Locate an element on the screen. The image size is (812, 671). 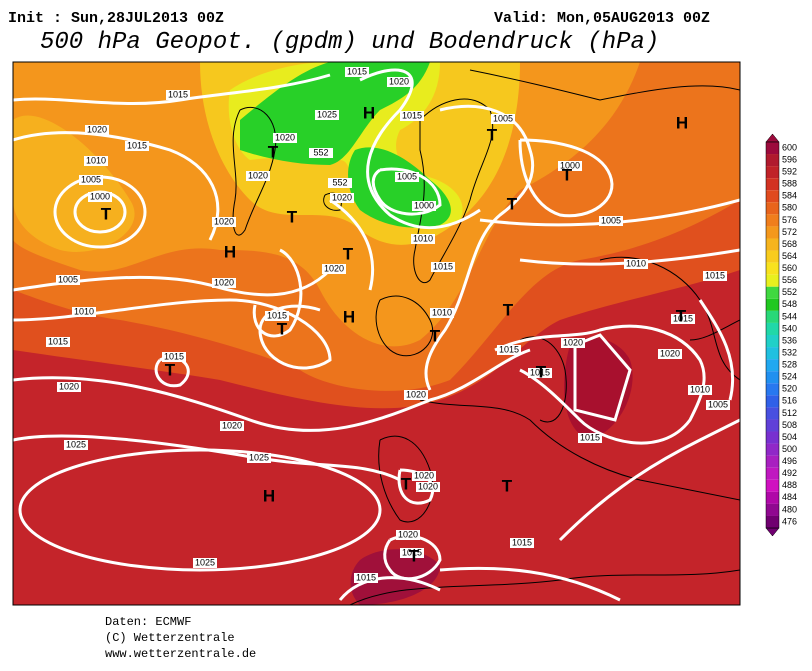
colorbar-label: 584 is located at coordinates (789, 196).